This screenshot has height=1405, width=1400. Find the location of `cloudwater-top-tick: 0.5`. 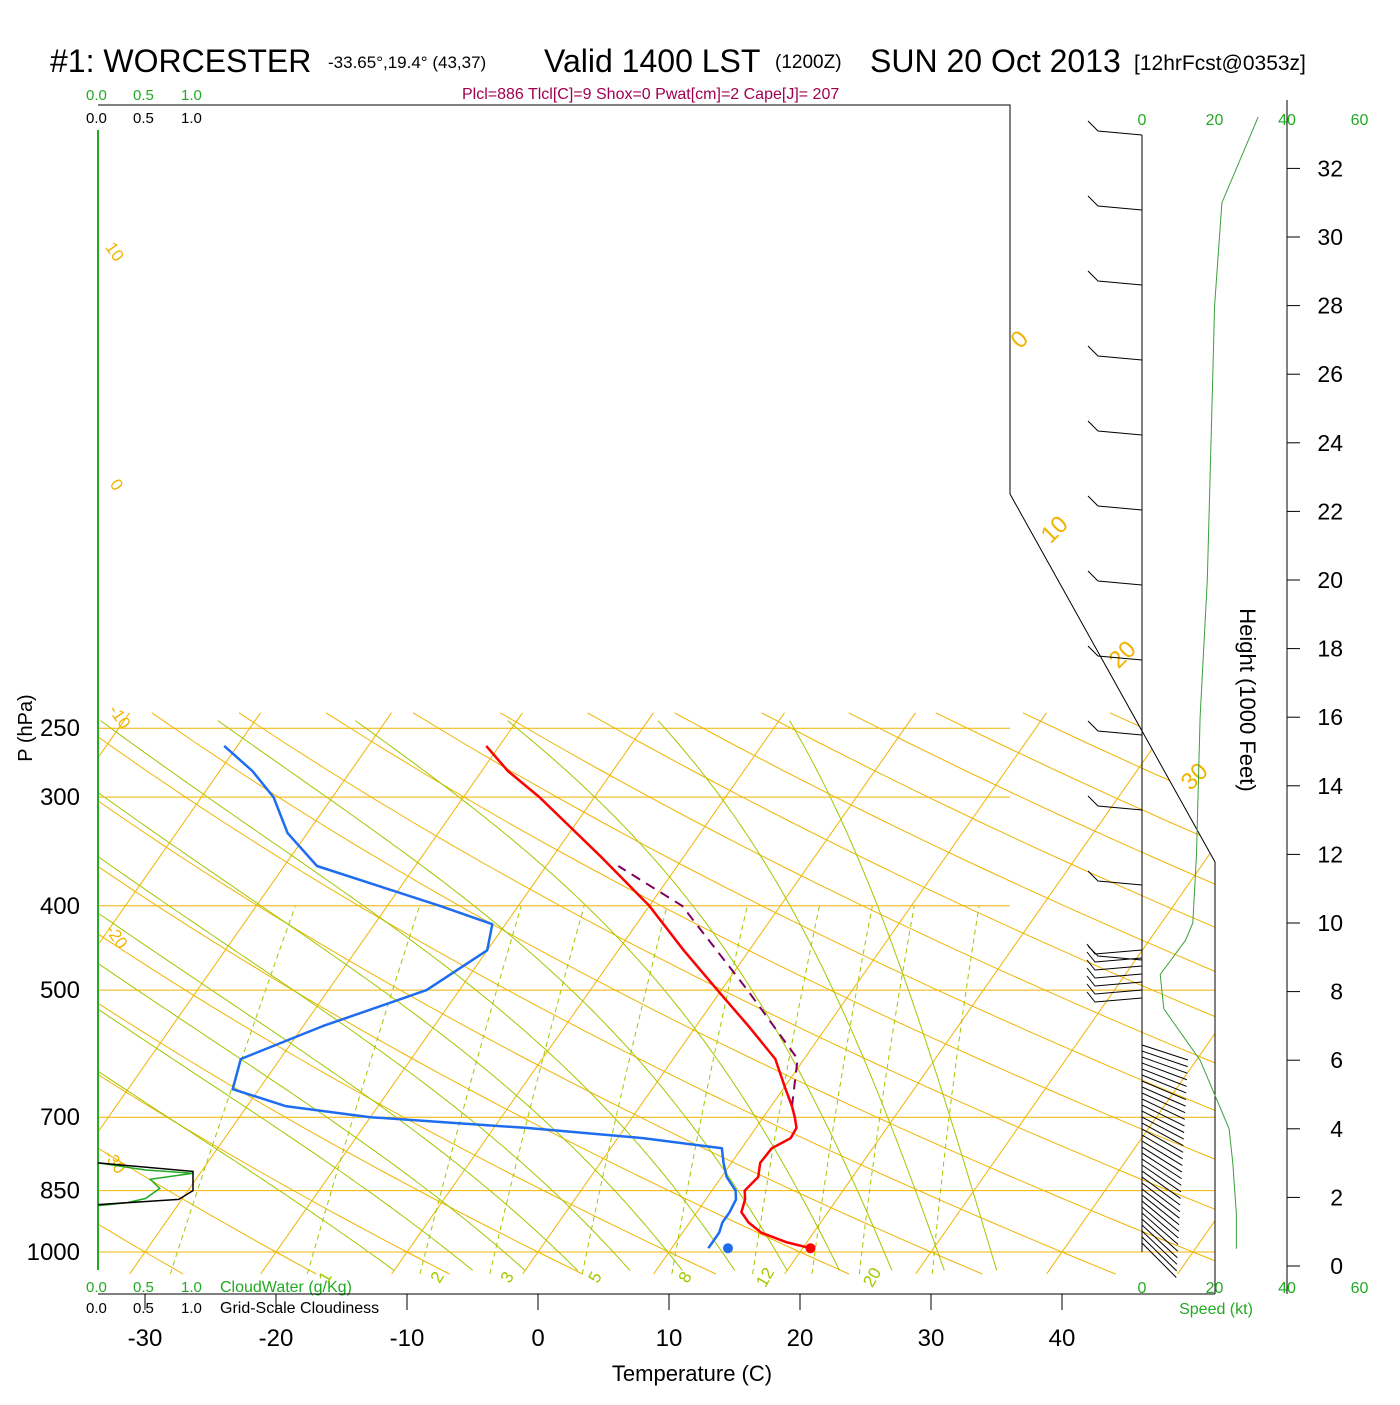

cloudwater-top-tick: 0.5 is located at coordinates (143, 95).